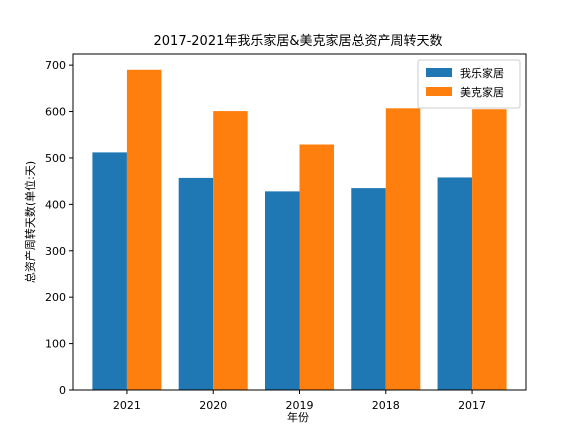 The image size is (583, 438). Describe the element at coordinates (55, 297) in the screenshot. I see `y-tick-label: 200` at that location.